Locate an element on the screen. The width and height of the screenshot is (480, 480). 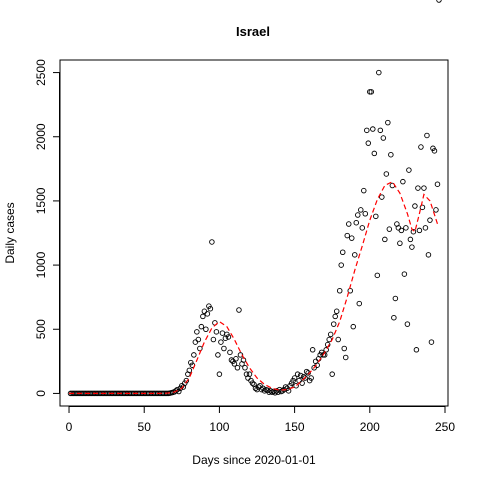
x-axis: 0 50 100 150 200 250 is located at coordinates (260, 420).